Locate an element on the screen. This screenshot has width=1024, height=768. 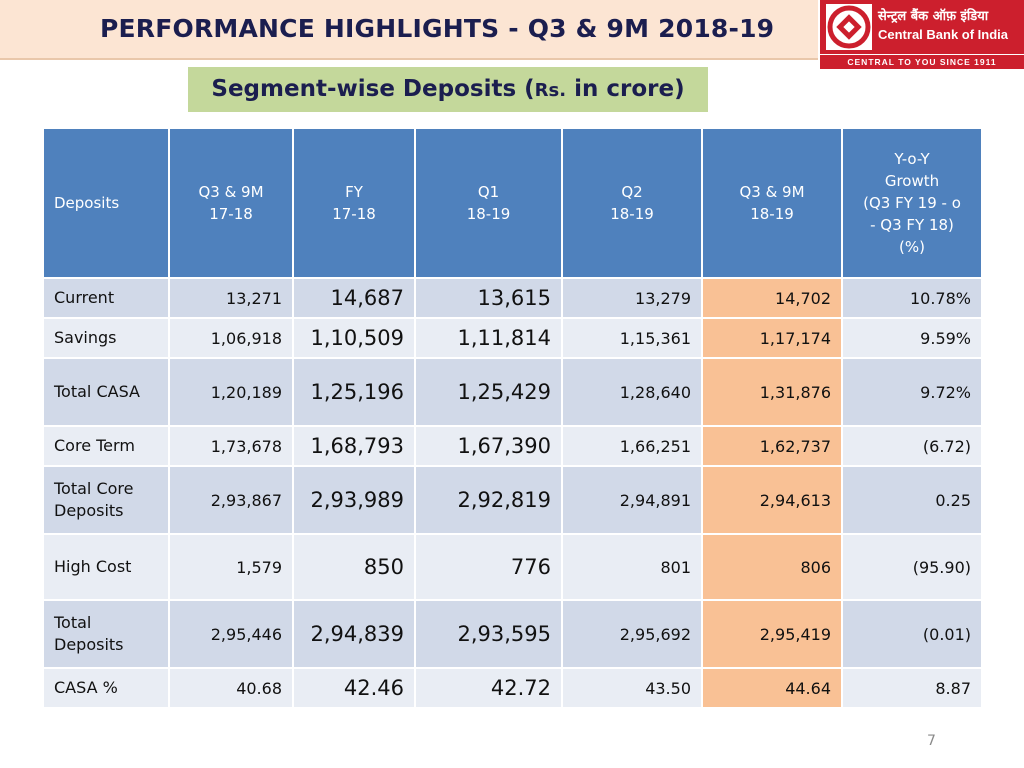
subtitle-rs: Rs. is located at coordinates (550, 90).